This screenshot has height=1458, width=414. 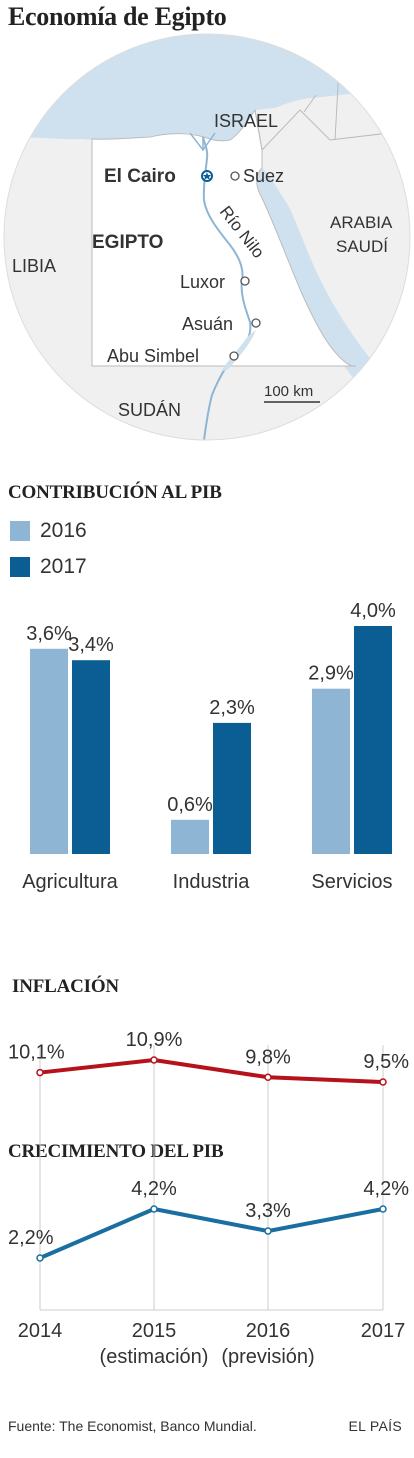 What do you see at coordinates (331, 771) in the screenshot?
I see `bar-servicios-2016` at bounding box center [331, 771].